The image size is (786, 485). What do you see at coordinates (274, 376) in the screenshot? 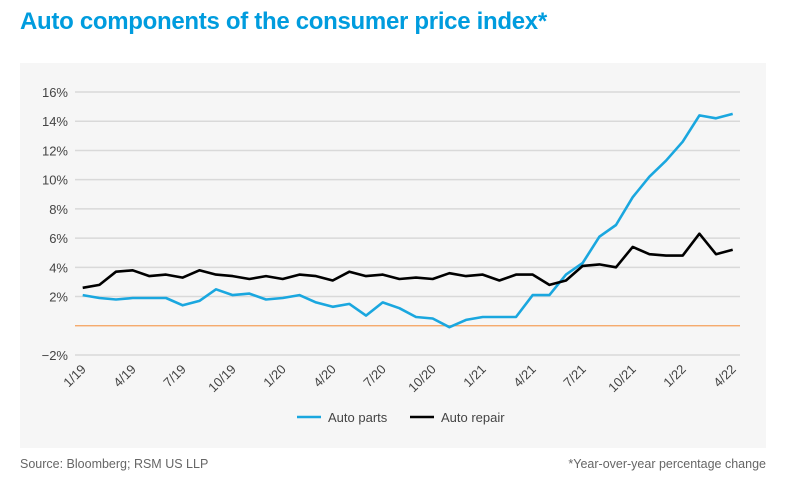
I see `x-tick-label: 1/20` at bounding box center [274, 376].